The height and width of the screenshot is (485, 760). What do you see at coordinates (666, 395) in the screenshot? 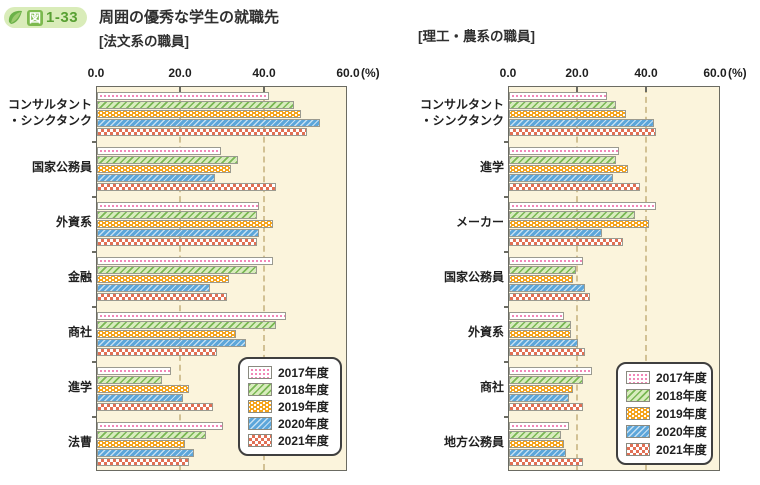
I see `legend-item: 2018年度` at bounding box center [666, 395].